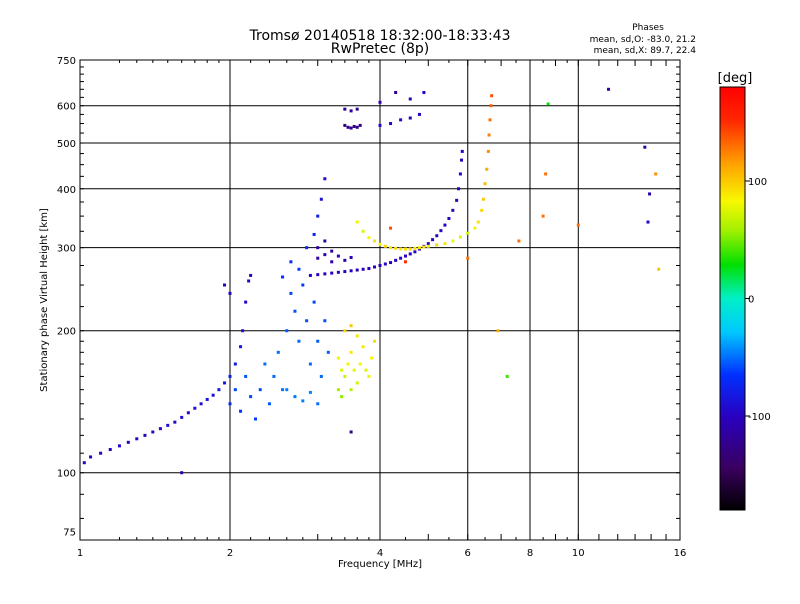 Image resolution: width=800 pixels, height=604 pixels. What do you see at coordinates (648, 28) in the screenshot?
I see `phases-heading: Phases` at bounding box center [648, 28].